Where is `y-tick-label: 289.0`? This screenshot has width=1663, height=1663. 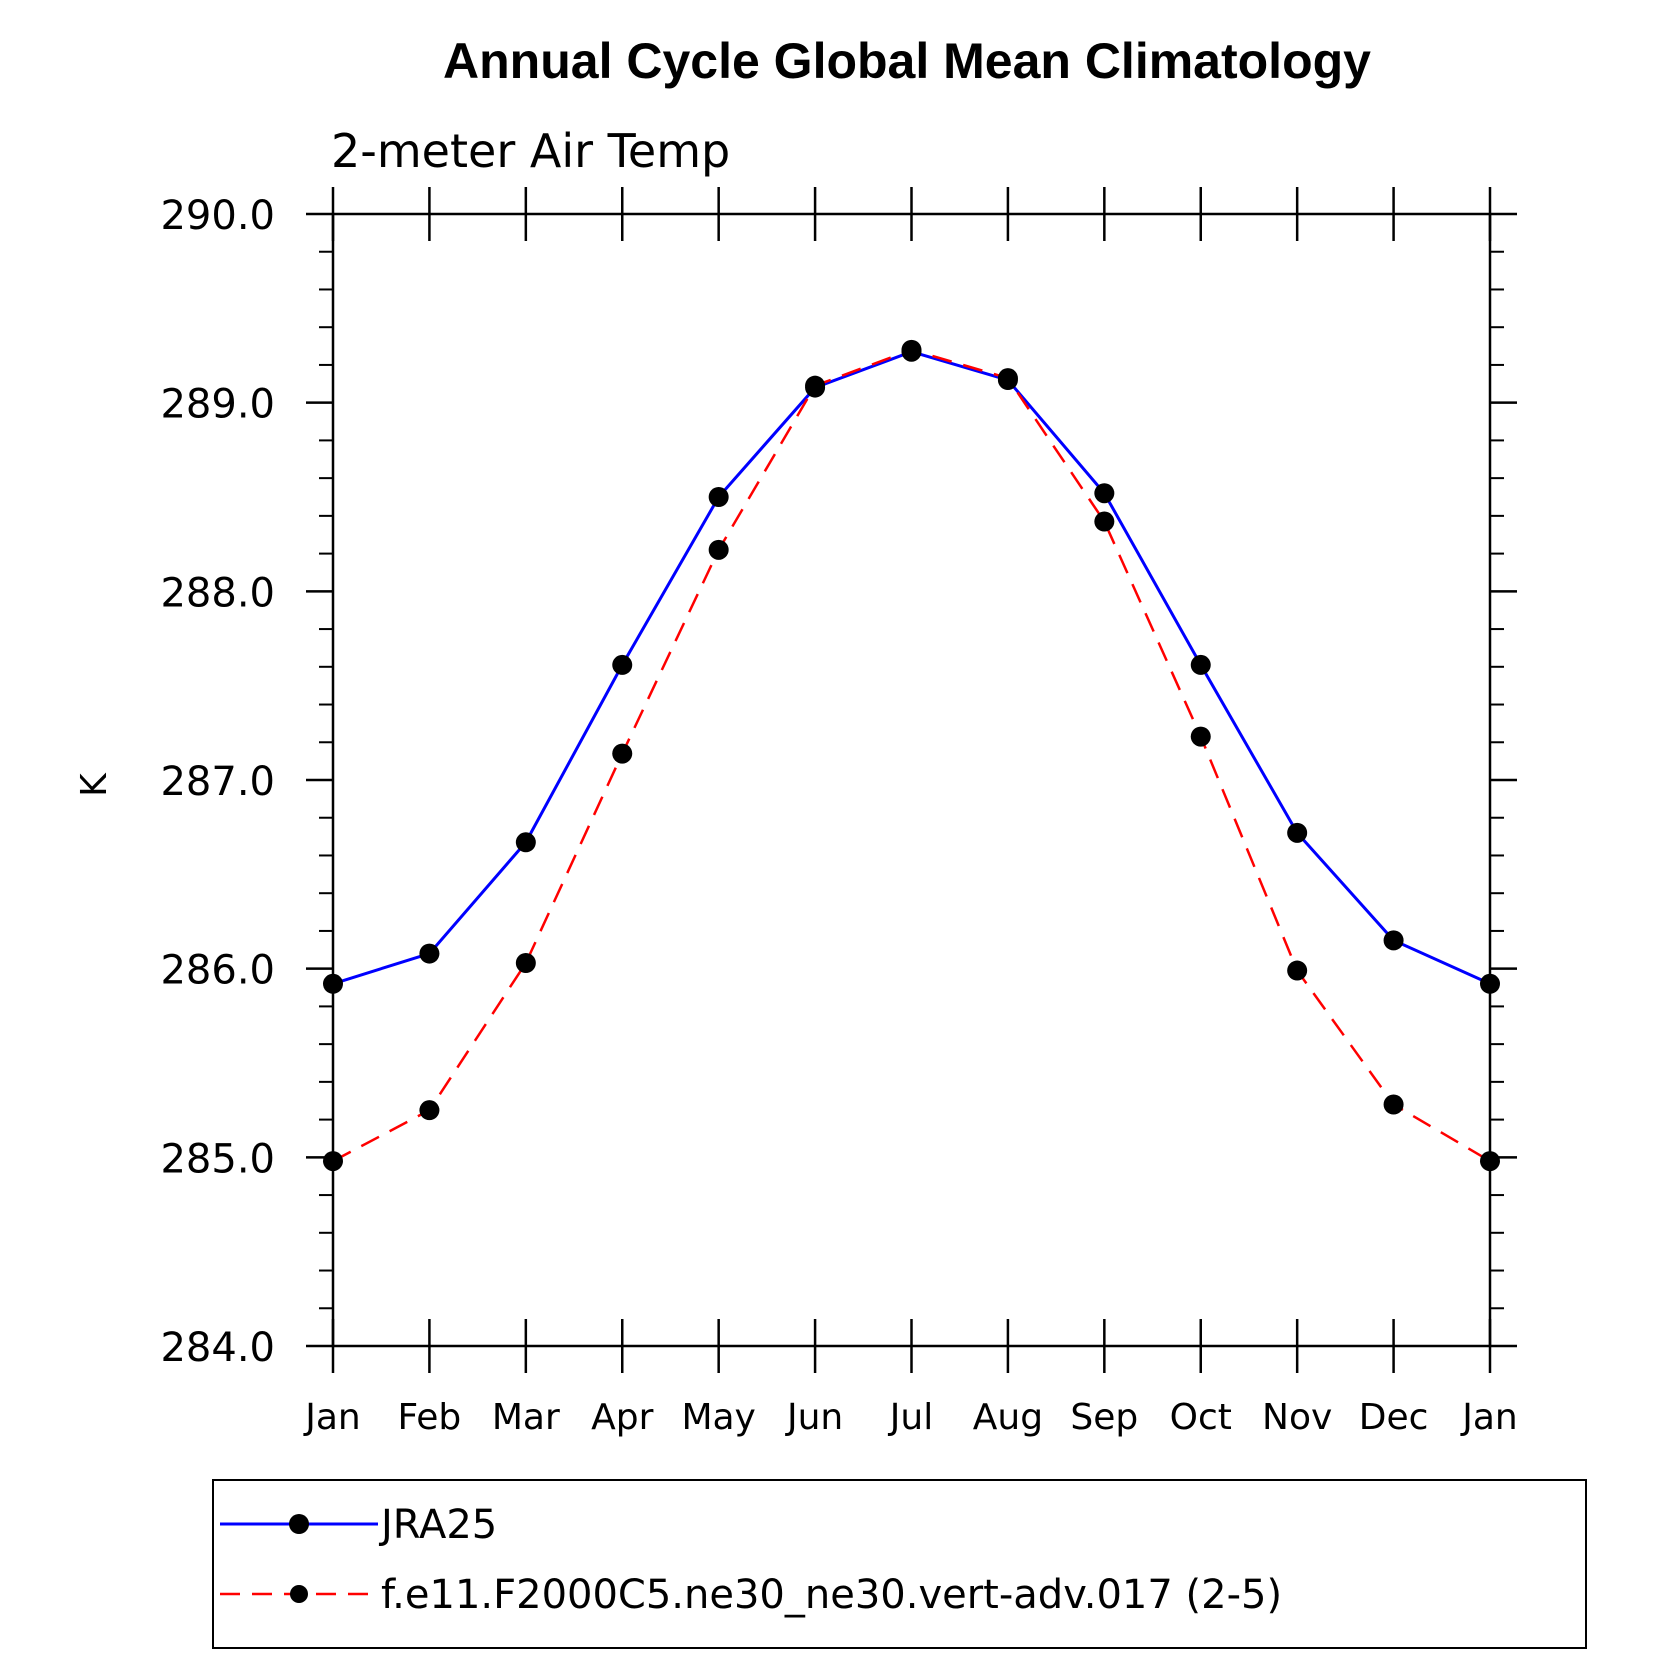 y-tick-label: 289.0 is located at coordinates (217, 405).